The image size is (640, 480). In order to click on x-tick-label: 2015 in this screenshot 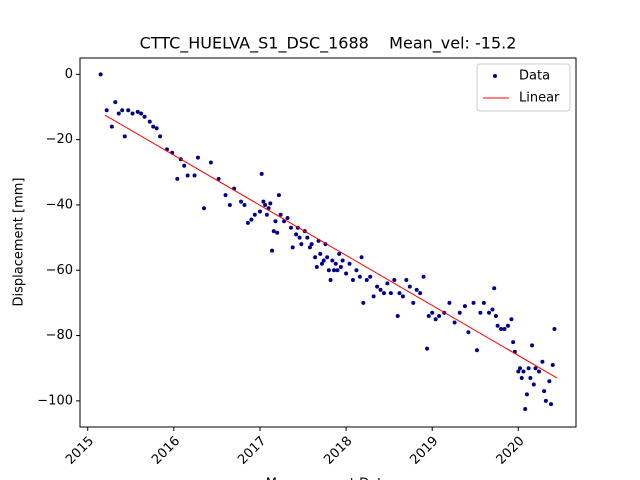, I will do `click(80, 451)`.